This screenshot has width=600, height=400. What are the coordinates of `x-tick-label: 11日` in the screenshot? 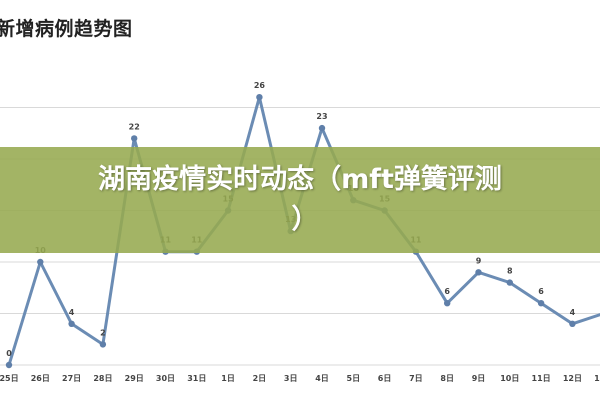 It's located at (541, 378).